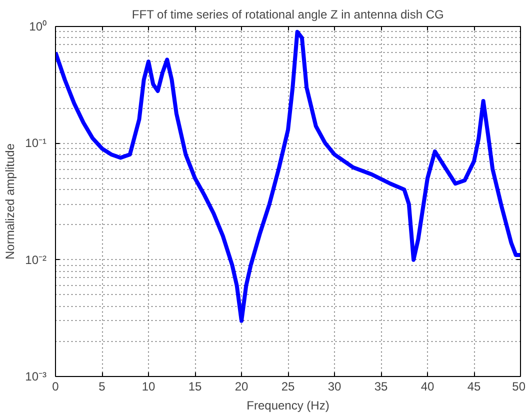 The width and height of the screenshot is (531, 420). Describe the element at coordinates (102, 387) in the screenshot. I see `x-tick-label: 5` at that location.